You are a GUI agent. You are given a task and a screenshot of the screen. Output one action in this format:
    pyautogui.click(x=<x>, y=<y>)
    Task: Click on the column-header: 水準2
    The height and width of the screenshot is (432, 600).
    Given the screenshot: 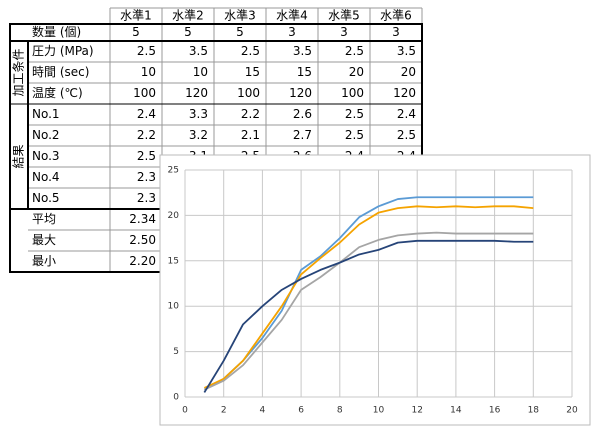 What is the action you would take?
    pyautogui.click(x=188, y=15)
    